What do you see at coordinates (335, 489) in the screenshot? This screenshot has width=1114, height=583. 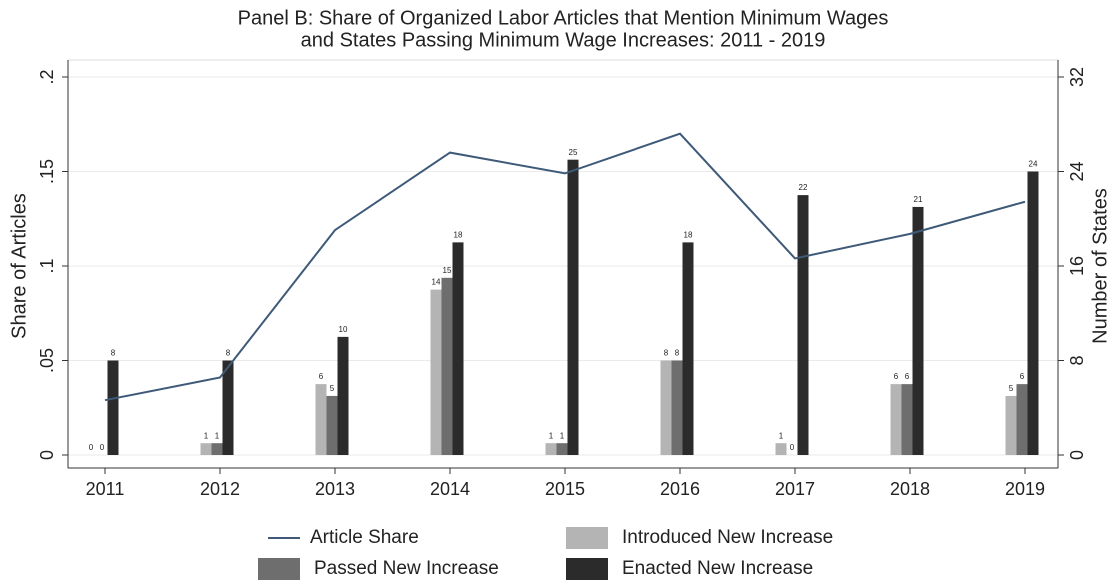 I see `x-tick-label: 2013` at bounding box center [335, 489].